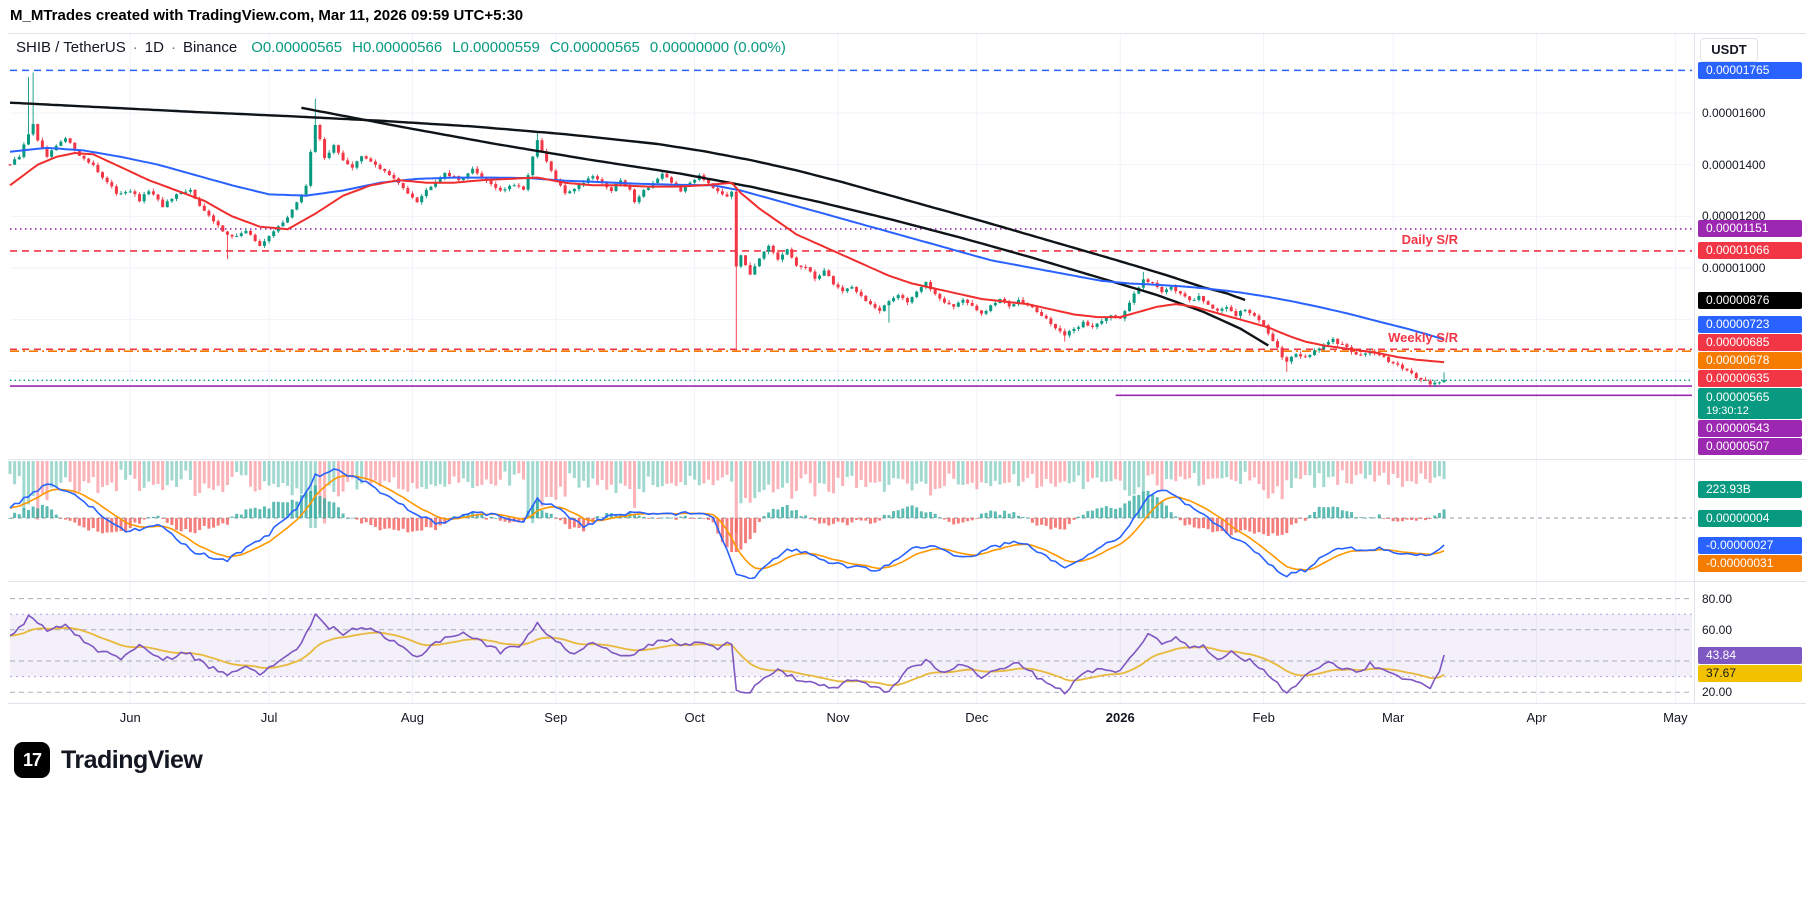 Image resolution: width=1814 pixels, height=920 pixels. What do you see at coordinates (594, 47) in the screenshot?
I see `ohlc-close: C0.00000565` at bounding box center [594, 47].